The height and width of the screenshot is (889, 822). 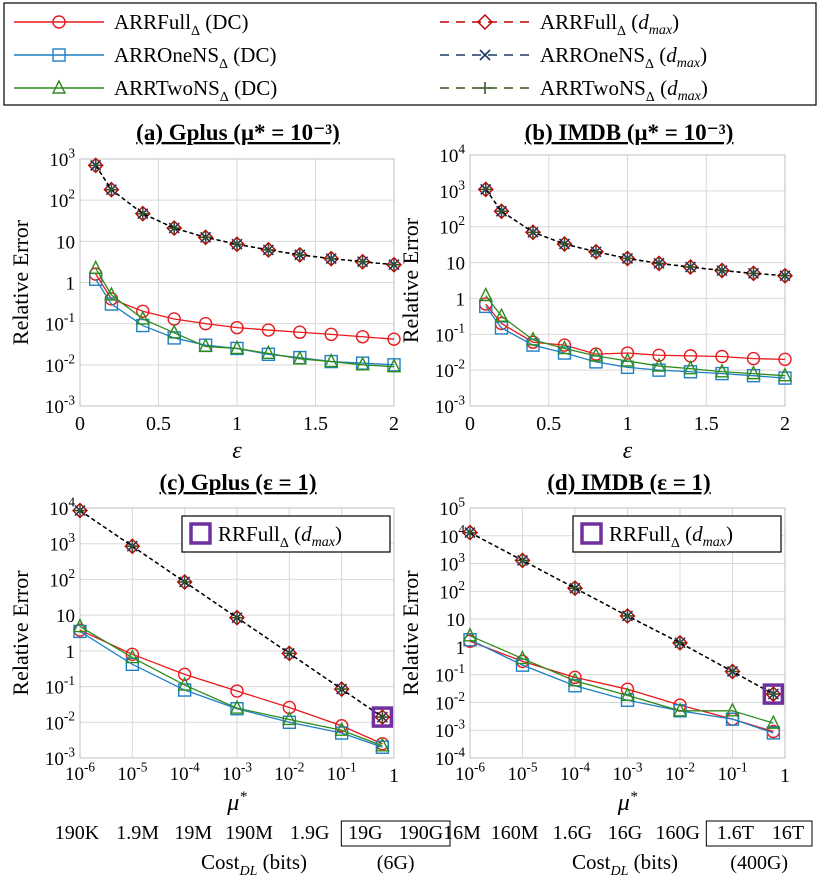 I want to click on cost-title: CostDL (bits), so click(x=254, y=864).